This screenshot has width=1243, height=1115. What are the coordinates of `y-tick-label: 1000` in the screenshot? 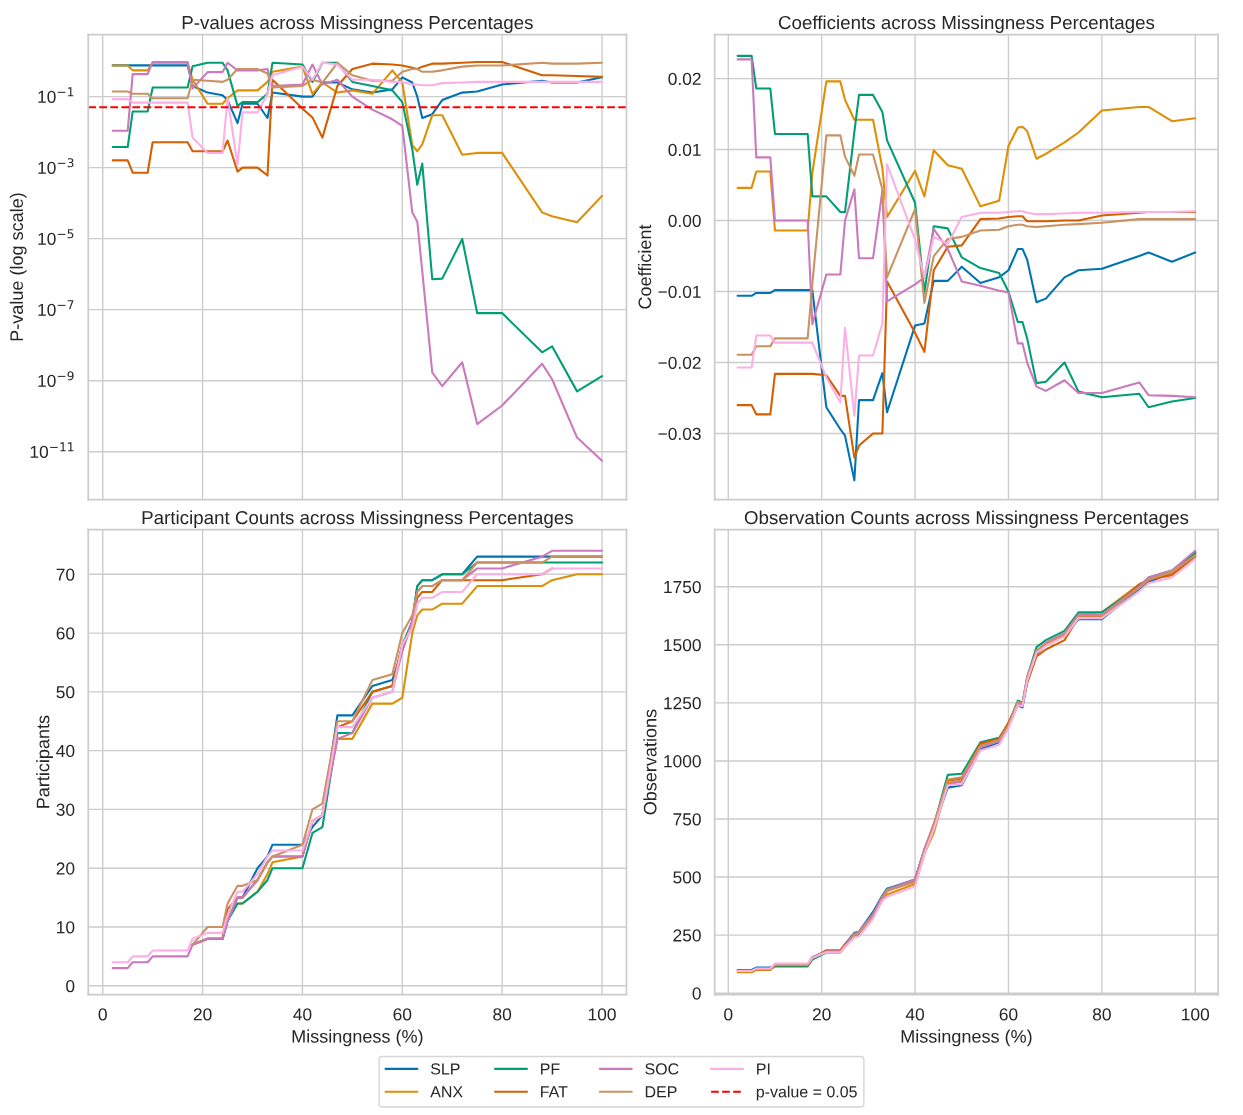 It's located at (682, 761).